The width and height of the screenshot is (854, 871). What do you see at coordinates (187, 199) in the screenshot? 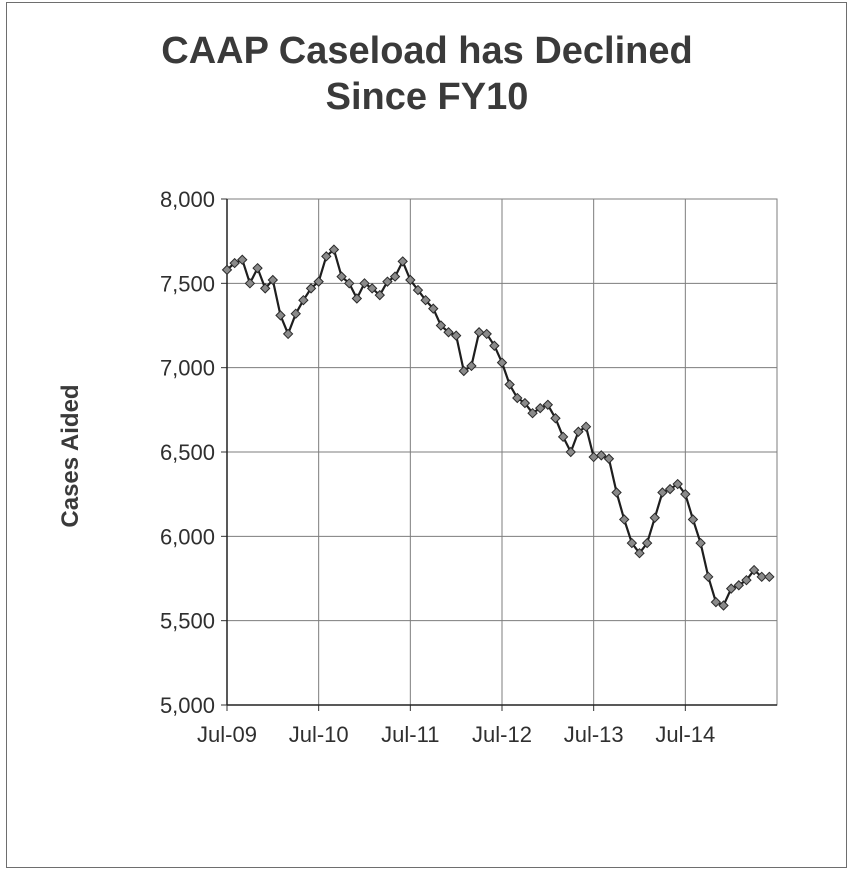
I see `y-tick-label: 8,000` at bounding box center [187, 199].